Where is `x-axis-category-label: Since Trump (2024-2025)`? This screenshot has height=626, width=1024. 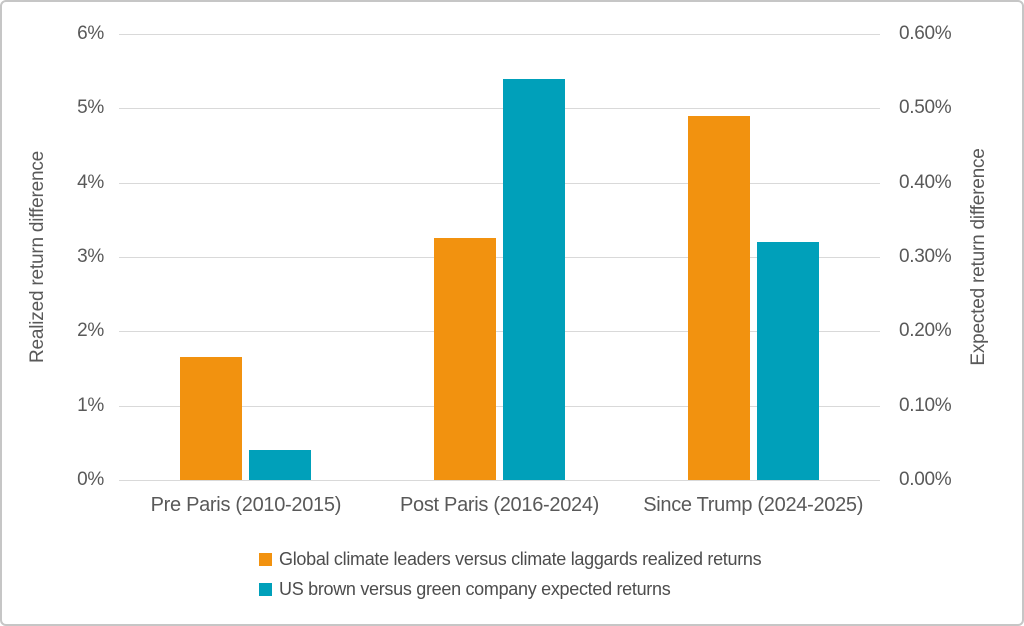
x-axis-category-label: Since Trump (2024-2025) is located at coordinates (753, 505).